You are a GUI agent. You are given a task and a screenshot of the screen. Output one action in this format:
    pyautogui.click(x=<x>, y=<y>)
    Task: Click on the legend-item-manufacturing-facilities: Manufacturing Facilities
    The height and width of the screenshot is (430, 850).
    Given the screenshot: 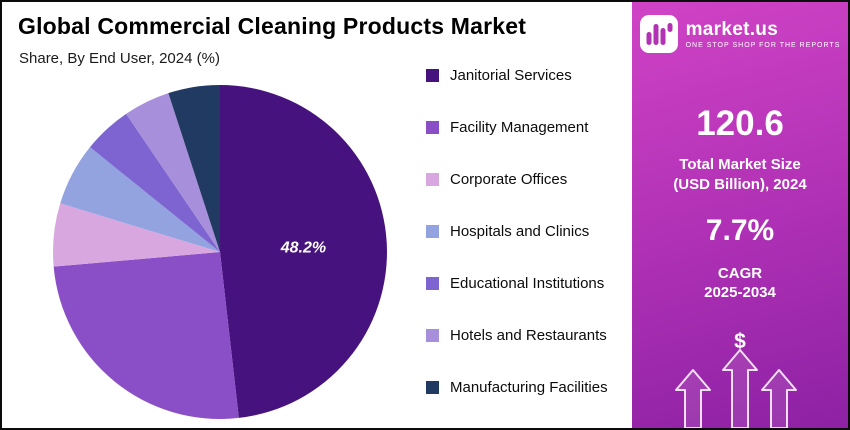 What is the action you would take?
    pyautogui.click(x=528, y=387)
    